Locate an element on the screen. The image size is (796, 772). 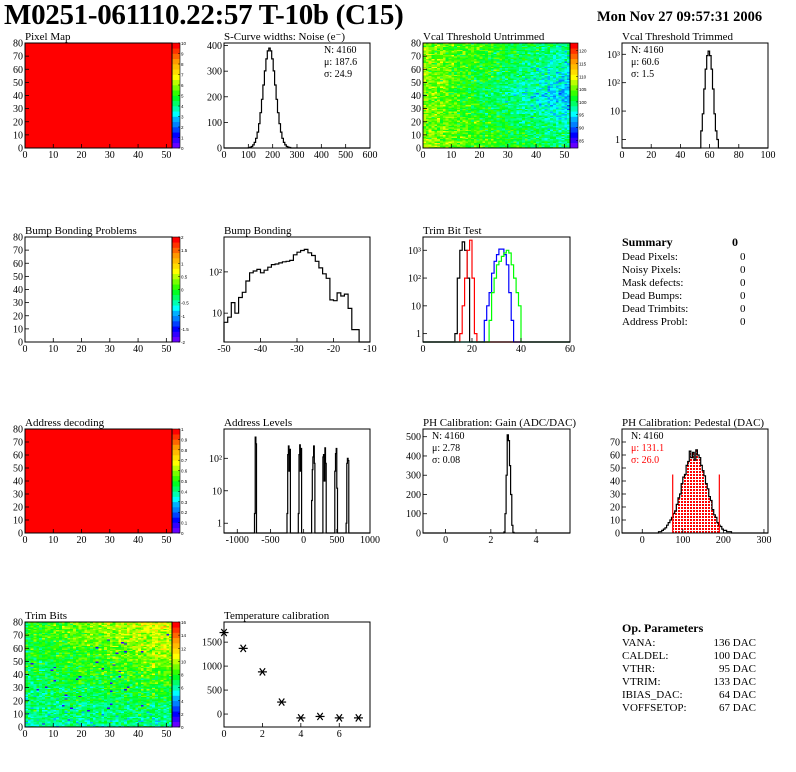
y-tick-label: 100 is located at coordinates (214, 123).